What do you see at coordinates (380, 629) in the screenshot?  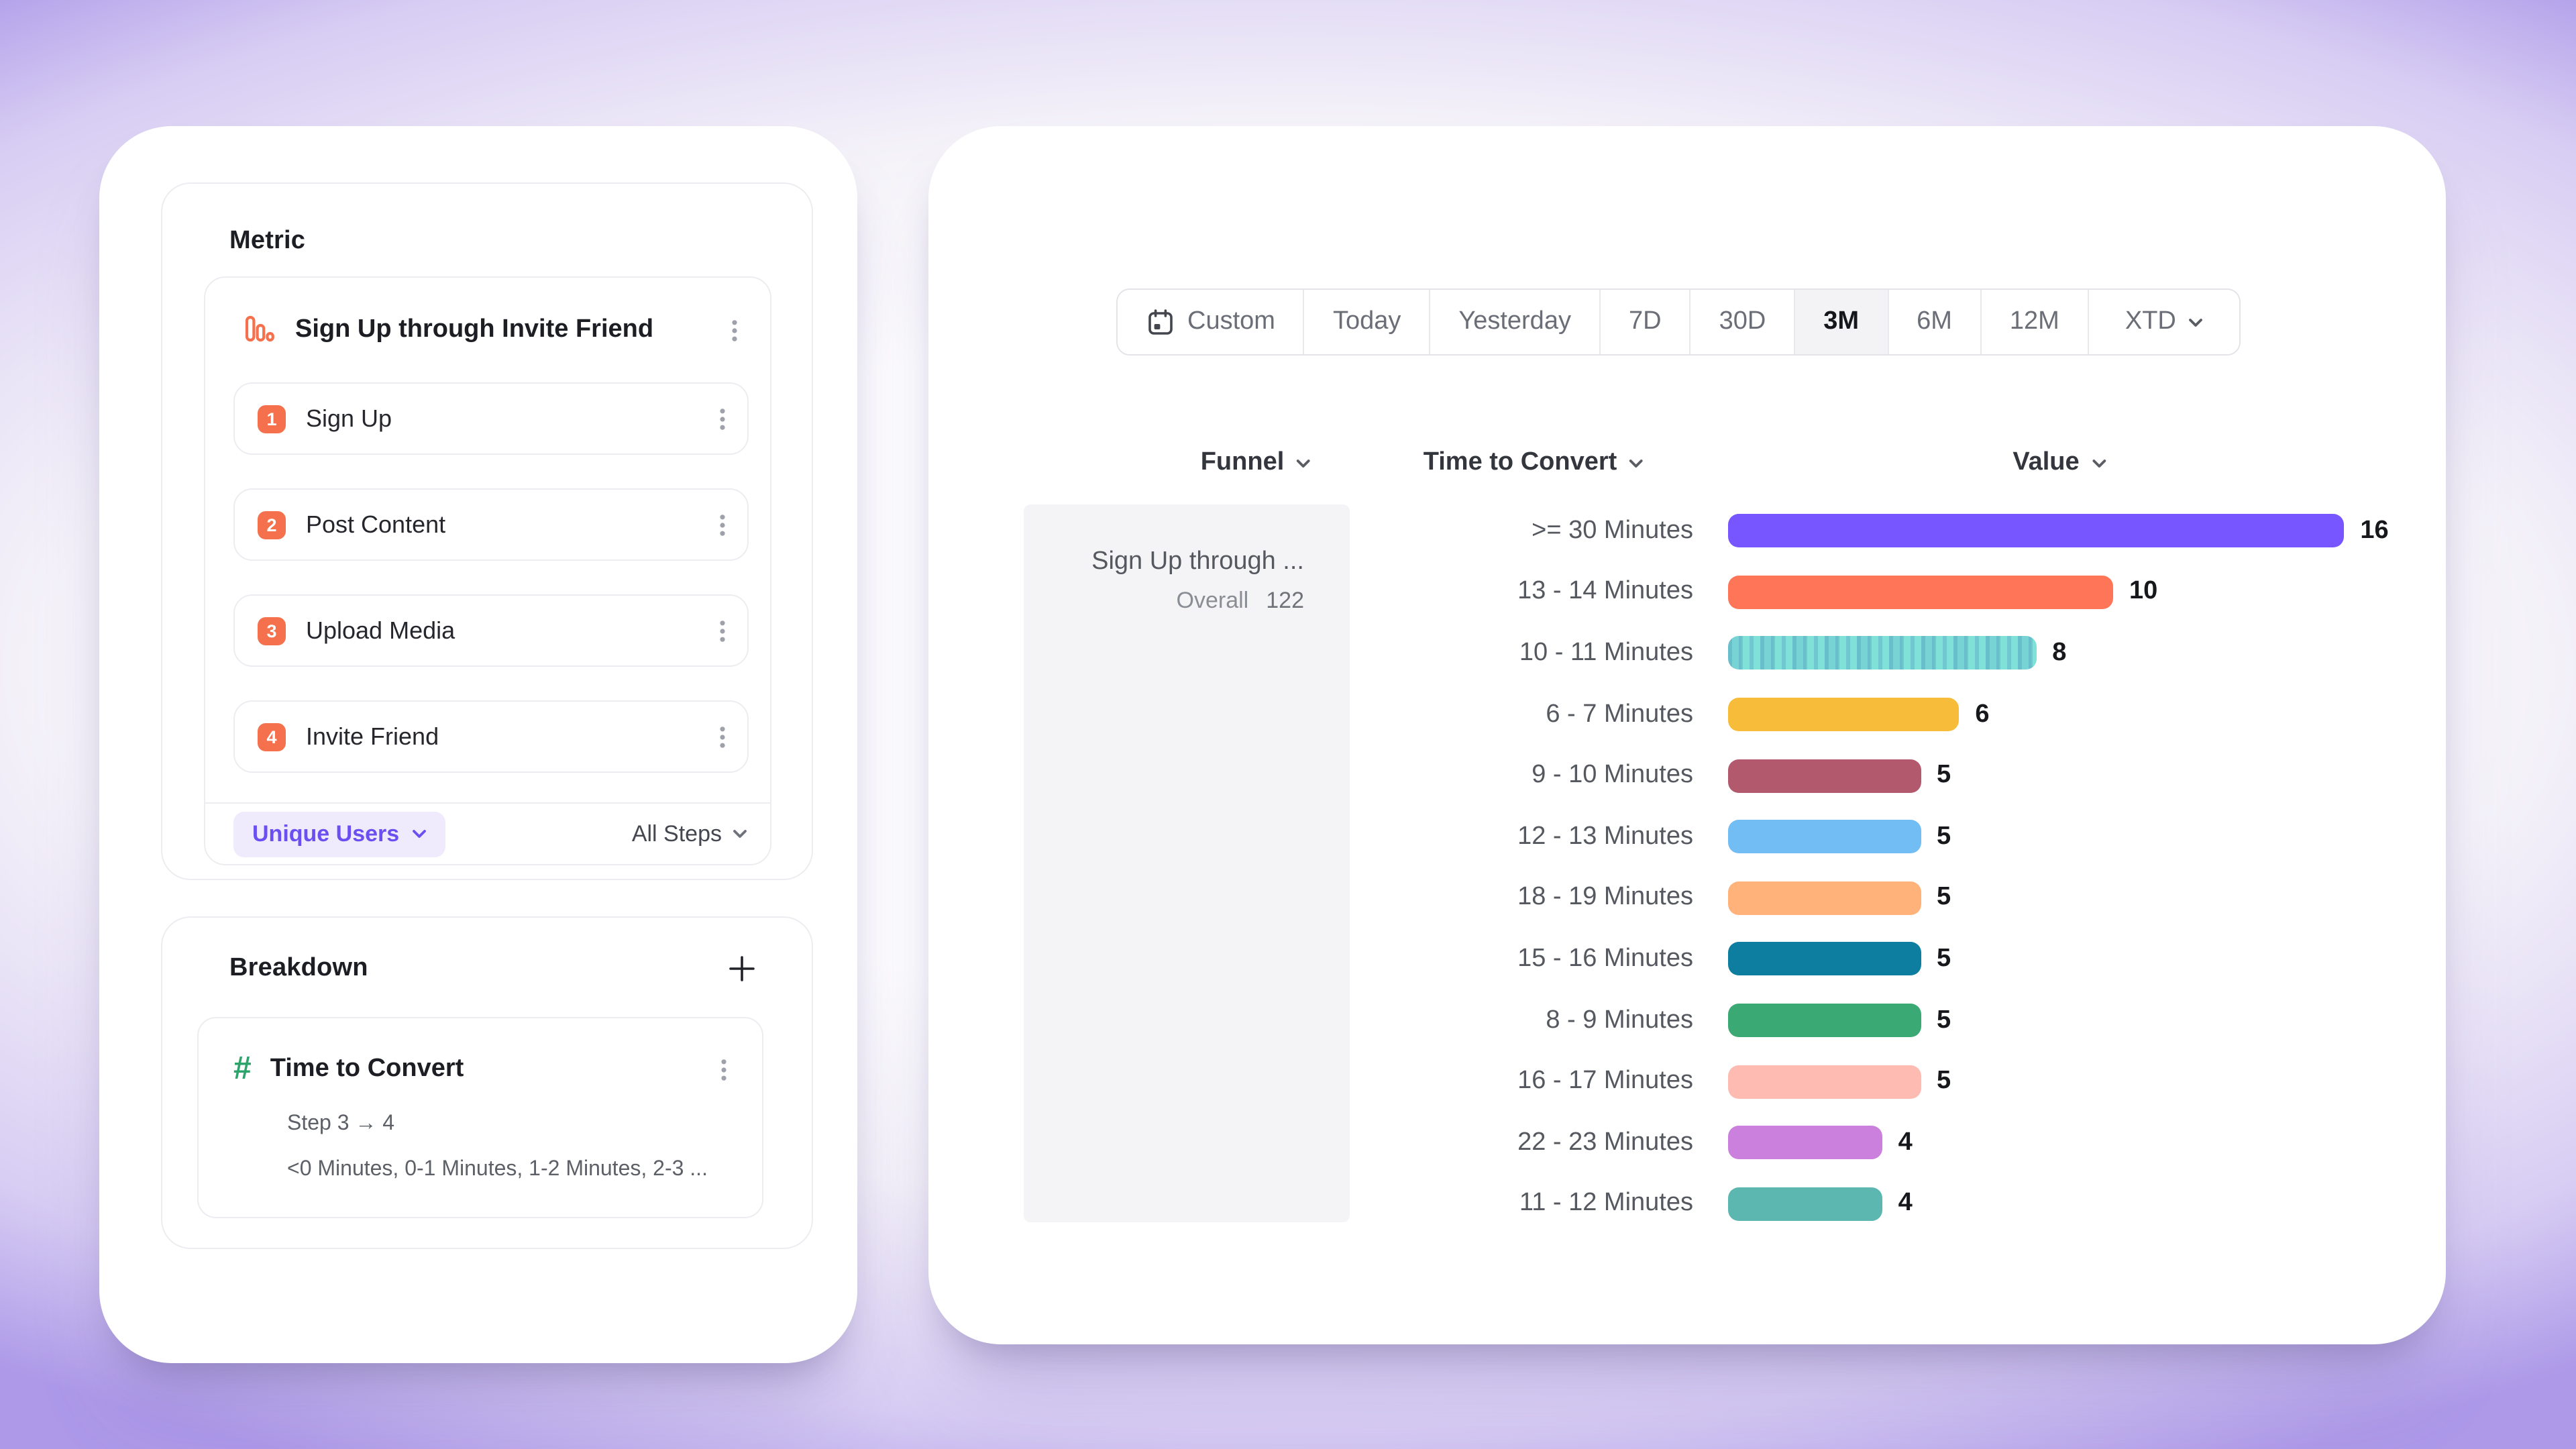 I see `step-label: Upload Media` at bounding box center [380, 629].